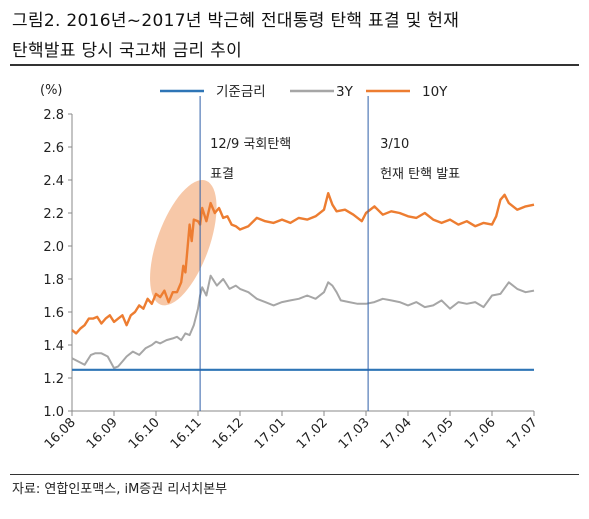 This screenshot has height=519, width=589. Describe the element at coordinates (53, 247) in the screenshot. I see `y-tick-label: 2.0` at that location.